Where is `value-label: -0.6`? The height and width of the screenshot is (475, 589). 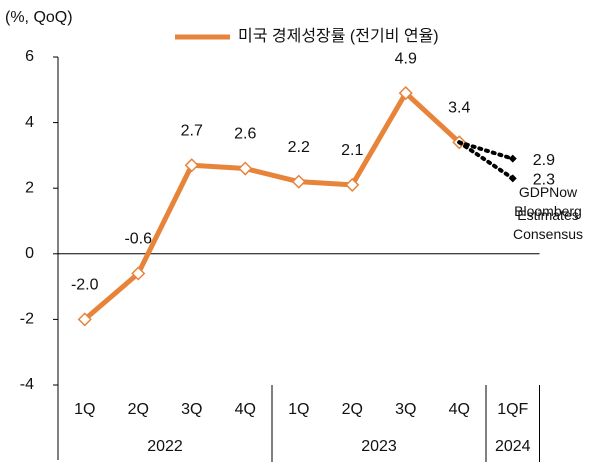
value-label: -0.6 is located at coordinates (138, 239).